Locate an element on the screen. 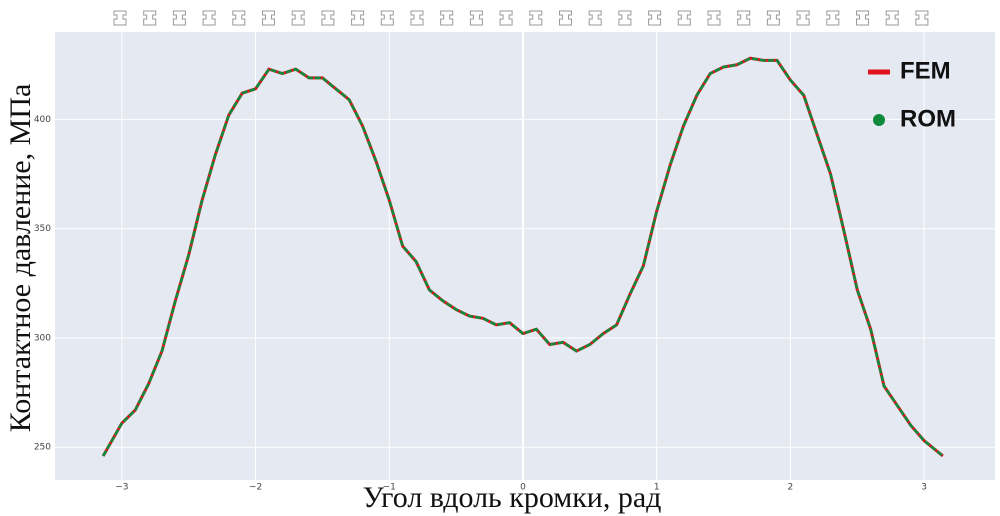  x-tick-label: 2 is located at coordinates (791, 488).